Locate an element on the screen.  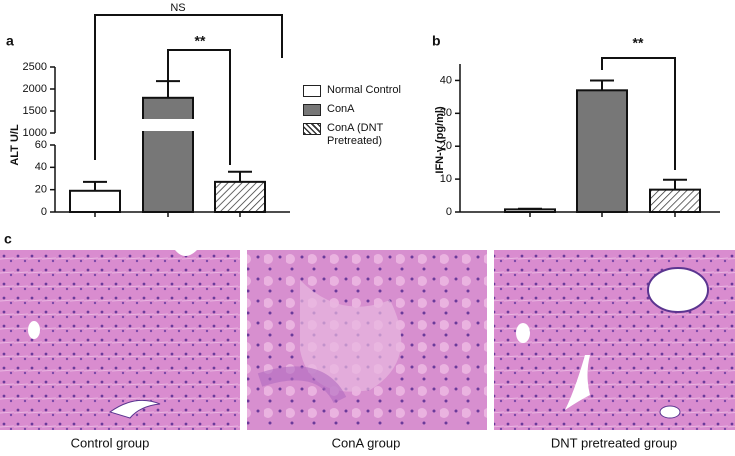
legend-label: ConA (DNT Pretreated) is located at coordinates (355, 134).